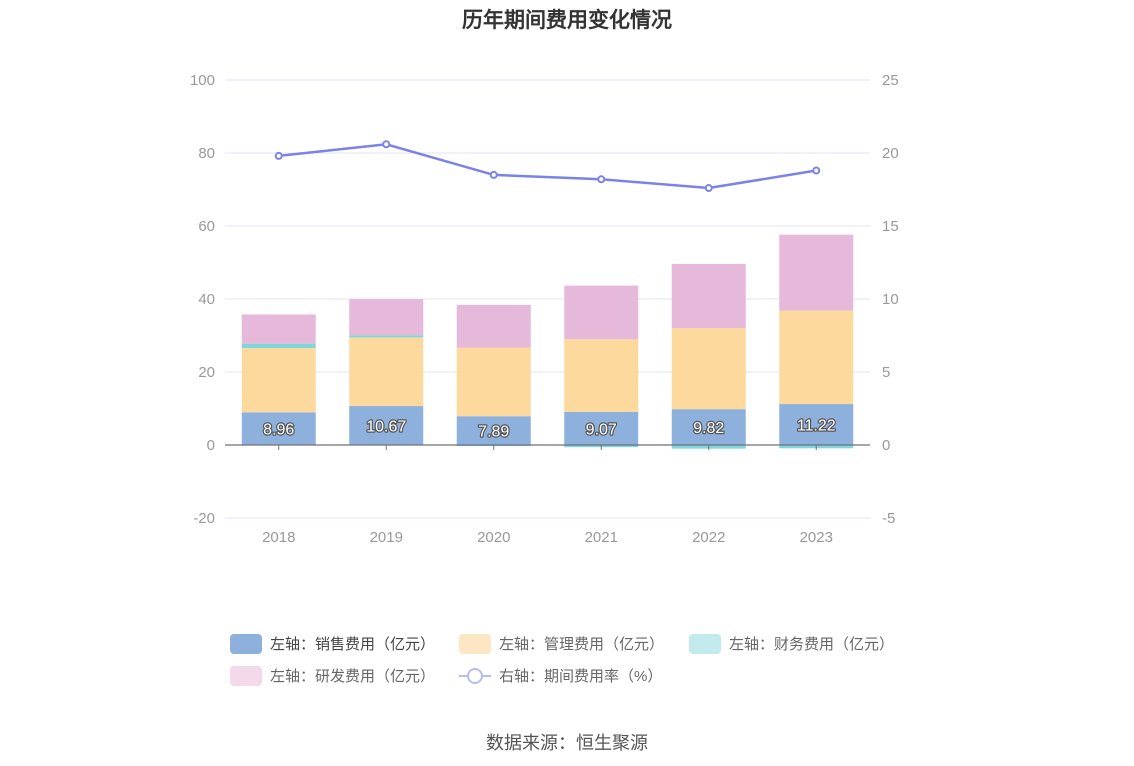 The image size is (1134, 766). Describe the element at coordinates (708, 537) in the screenshot. I see `x-axis-tick-label: 2022` at that location.